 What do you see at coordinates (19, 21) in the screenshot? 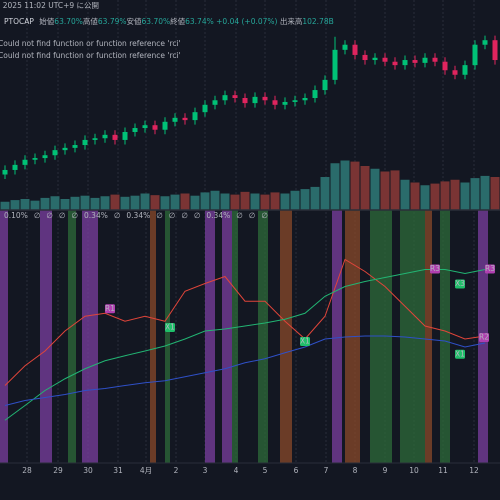
I see `symbol: PTOCAP` at bounding box center [19, 21].